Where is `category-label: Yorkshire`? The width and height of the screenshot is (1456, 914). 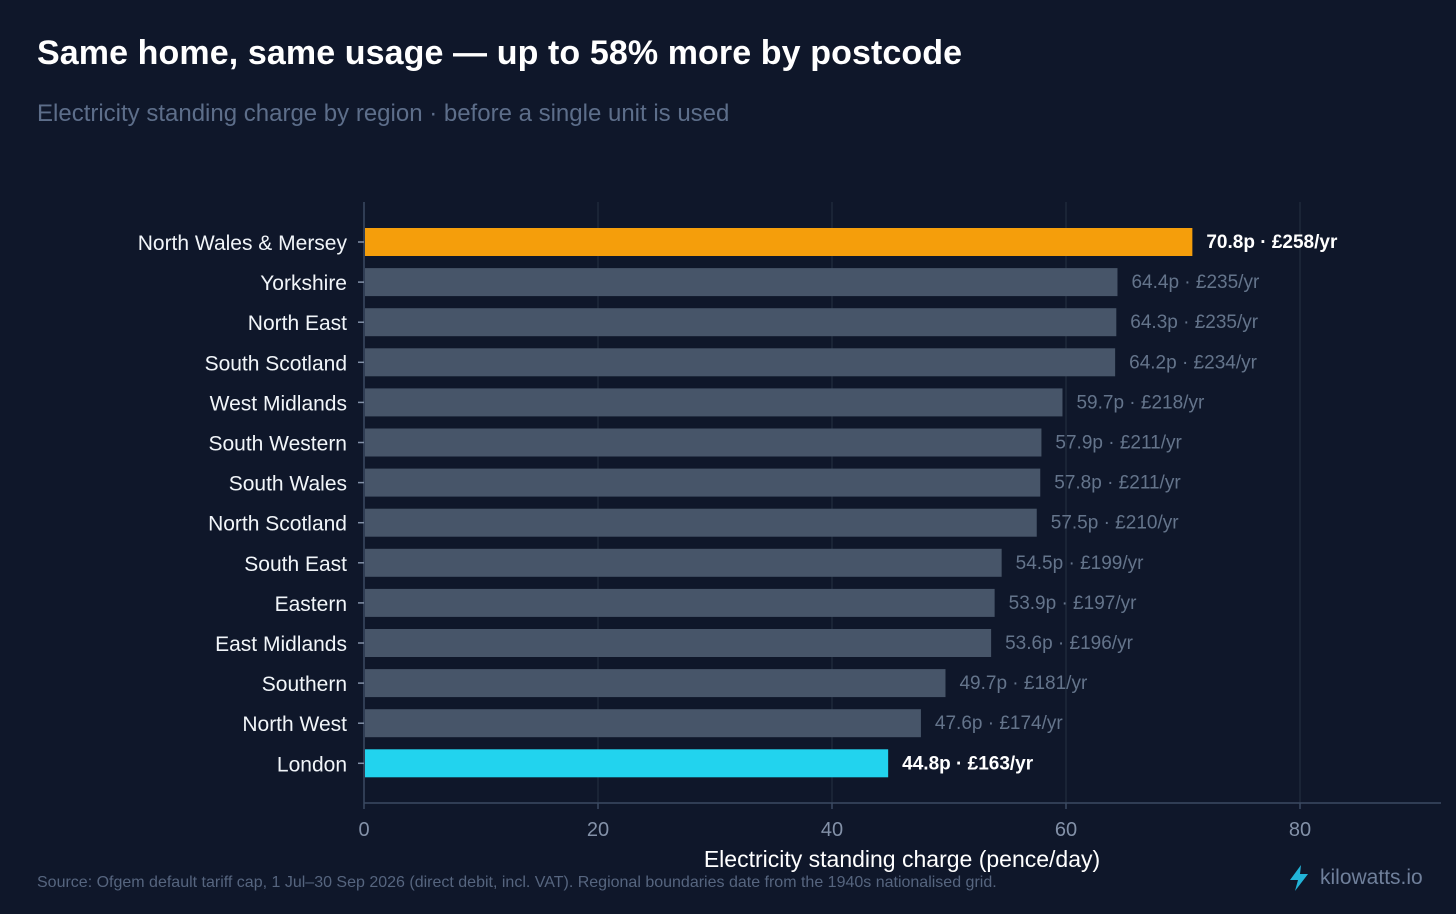
category-label: Yorkshire is located at coordinates (303, 283).